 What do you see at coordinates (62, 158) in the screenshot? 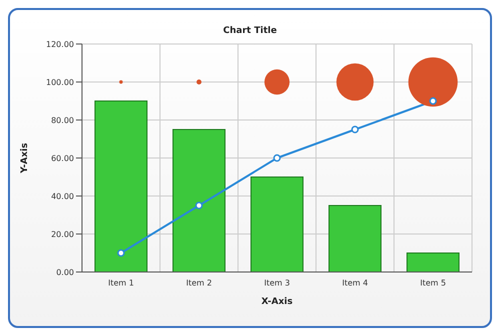
I see `y-tick-label: 60.00` at bounding box center [62, 158].